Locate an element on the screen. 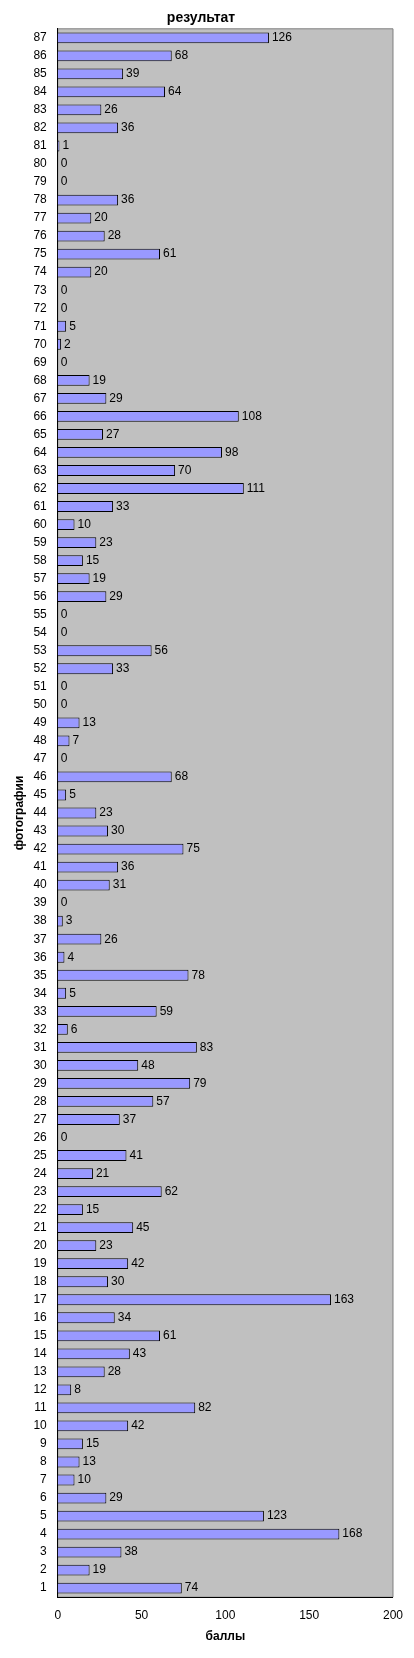 The image size is (414, 1658). y-tick-label: 59 is located at coordinates (40, 541).